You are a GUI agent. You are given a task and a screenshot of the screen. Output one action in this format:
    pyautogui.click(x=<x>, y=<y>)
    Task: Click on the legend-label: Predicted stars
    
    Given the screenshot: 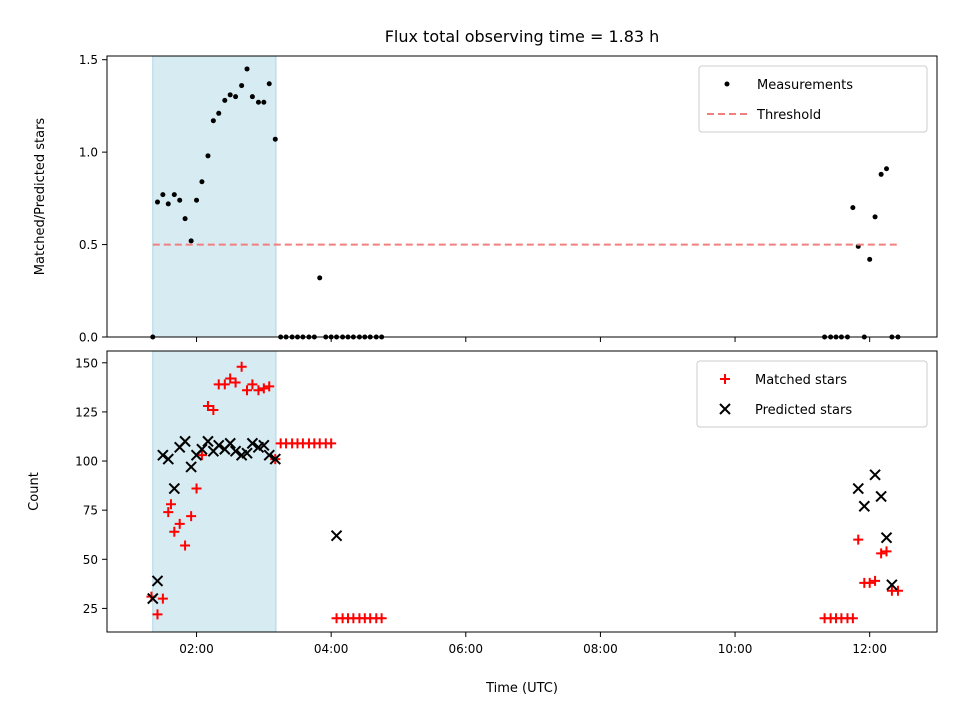 What is the action you would take?
    pyautogui.click(x=803, y=410)
    